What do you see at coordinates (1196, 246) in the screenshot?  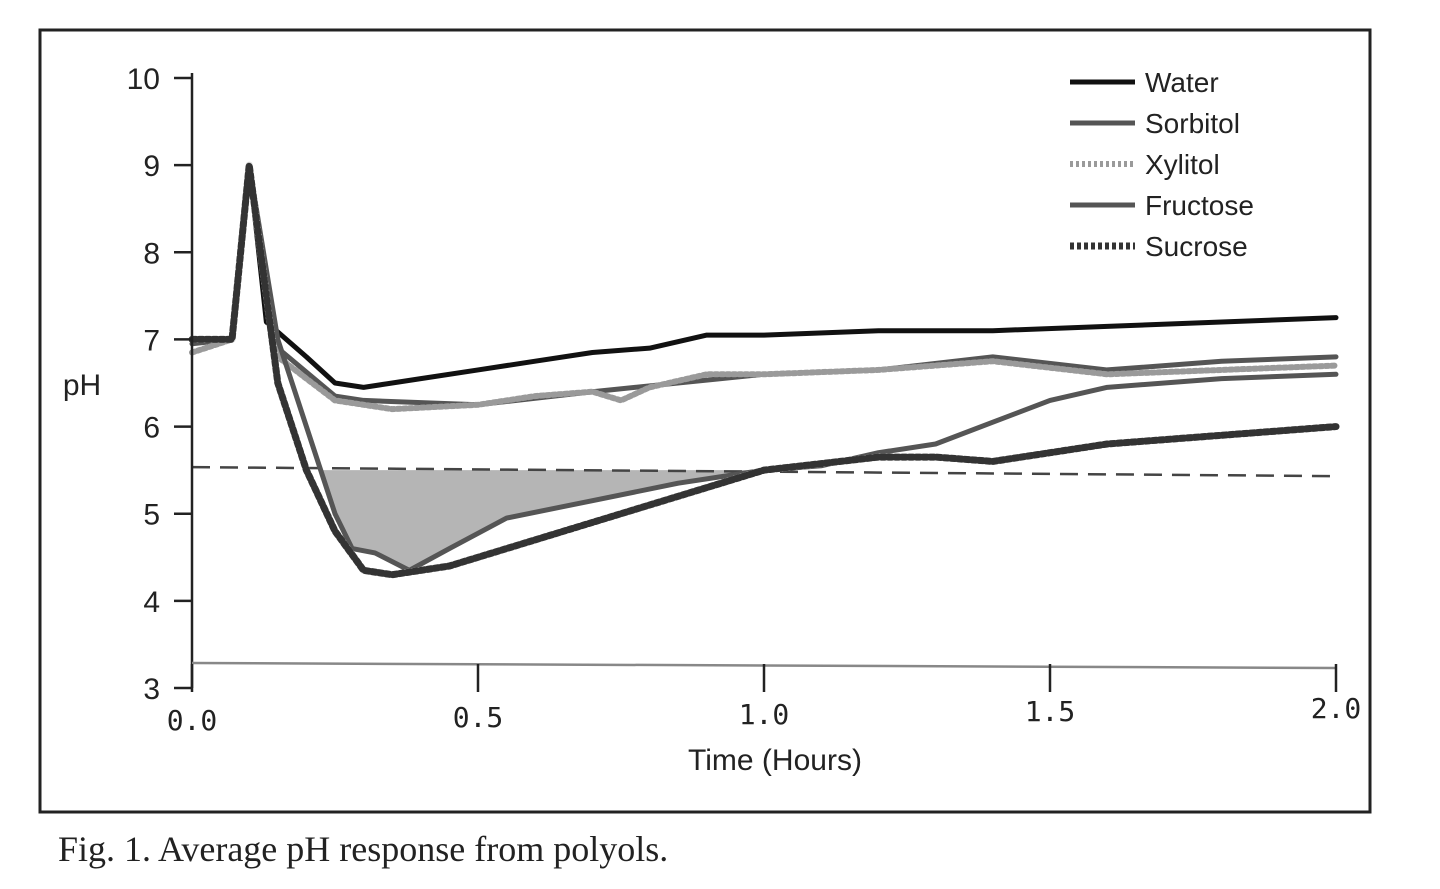 I see `legend-label-sucrose: Sucrose` at bounding box center [1196, 246].